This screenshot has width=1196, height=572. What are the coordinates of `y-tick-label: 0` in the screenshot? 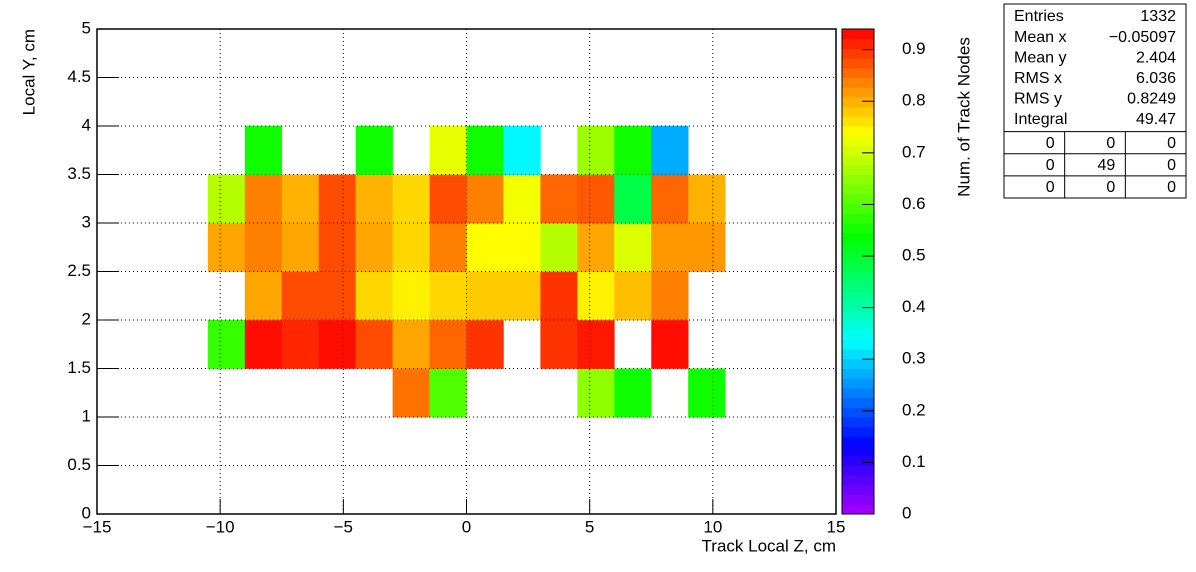 It's located at (86, 512).